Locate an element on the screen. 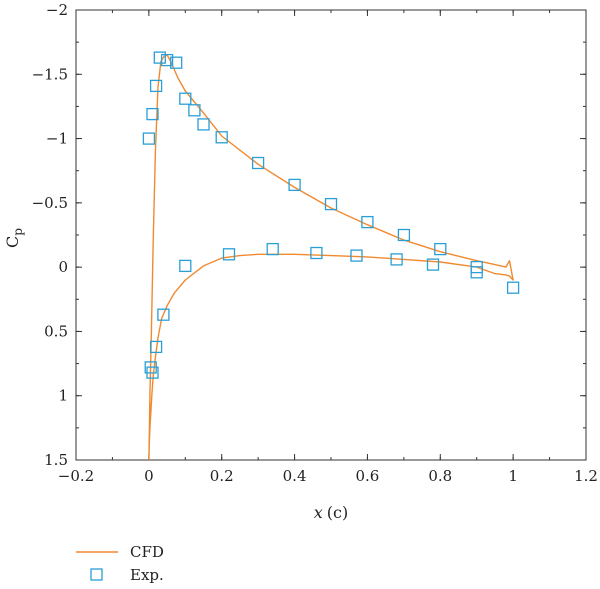 This screenshot has width=600, height=589. y-tick-label: −2 is located at coordinates (57, 10).